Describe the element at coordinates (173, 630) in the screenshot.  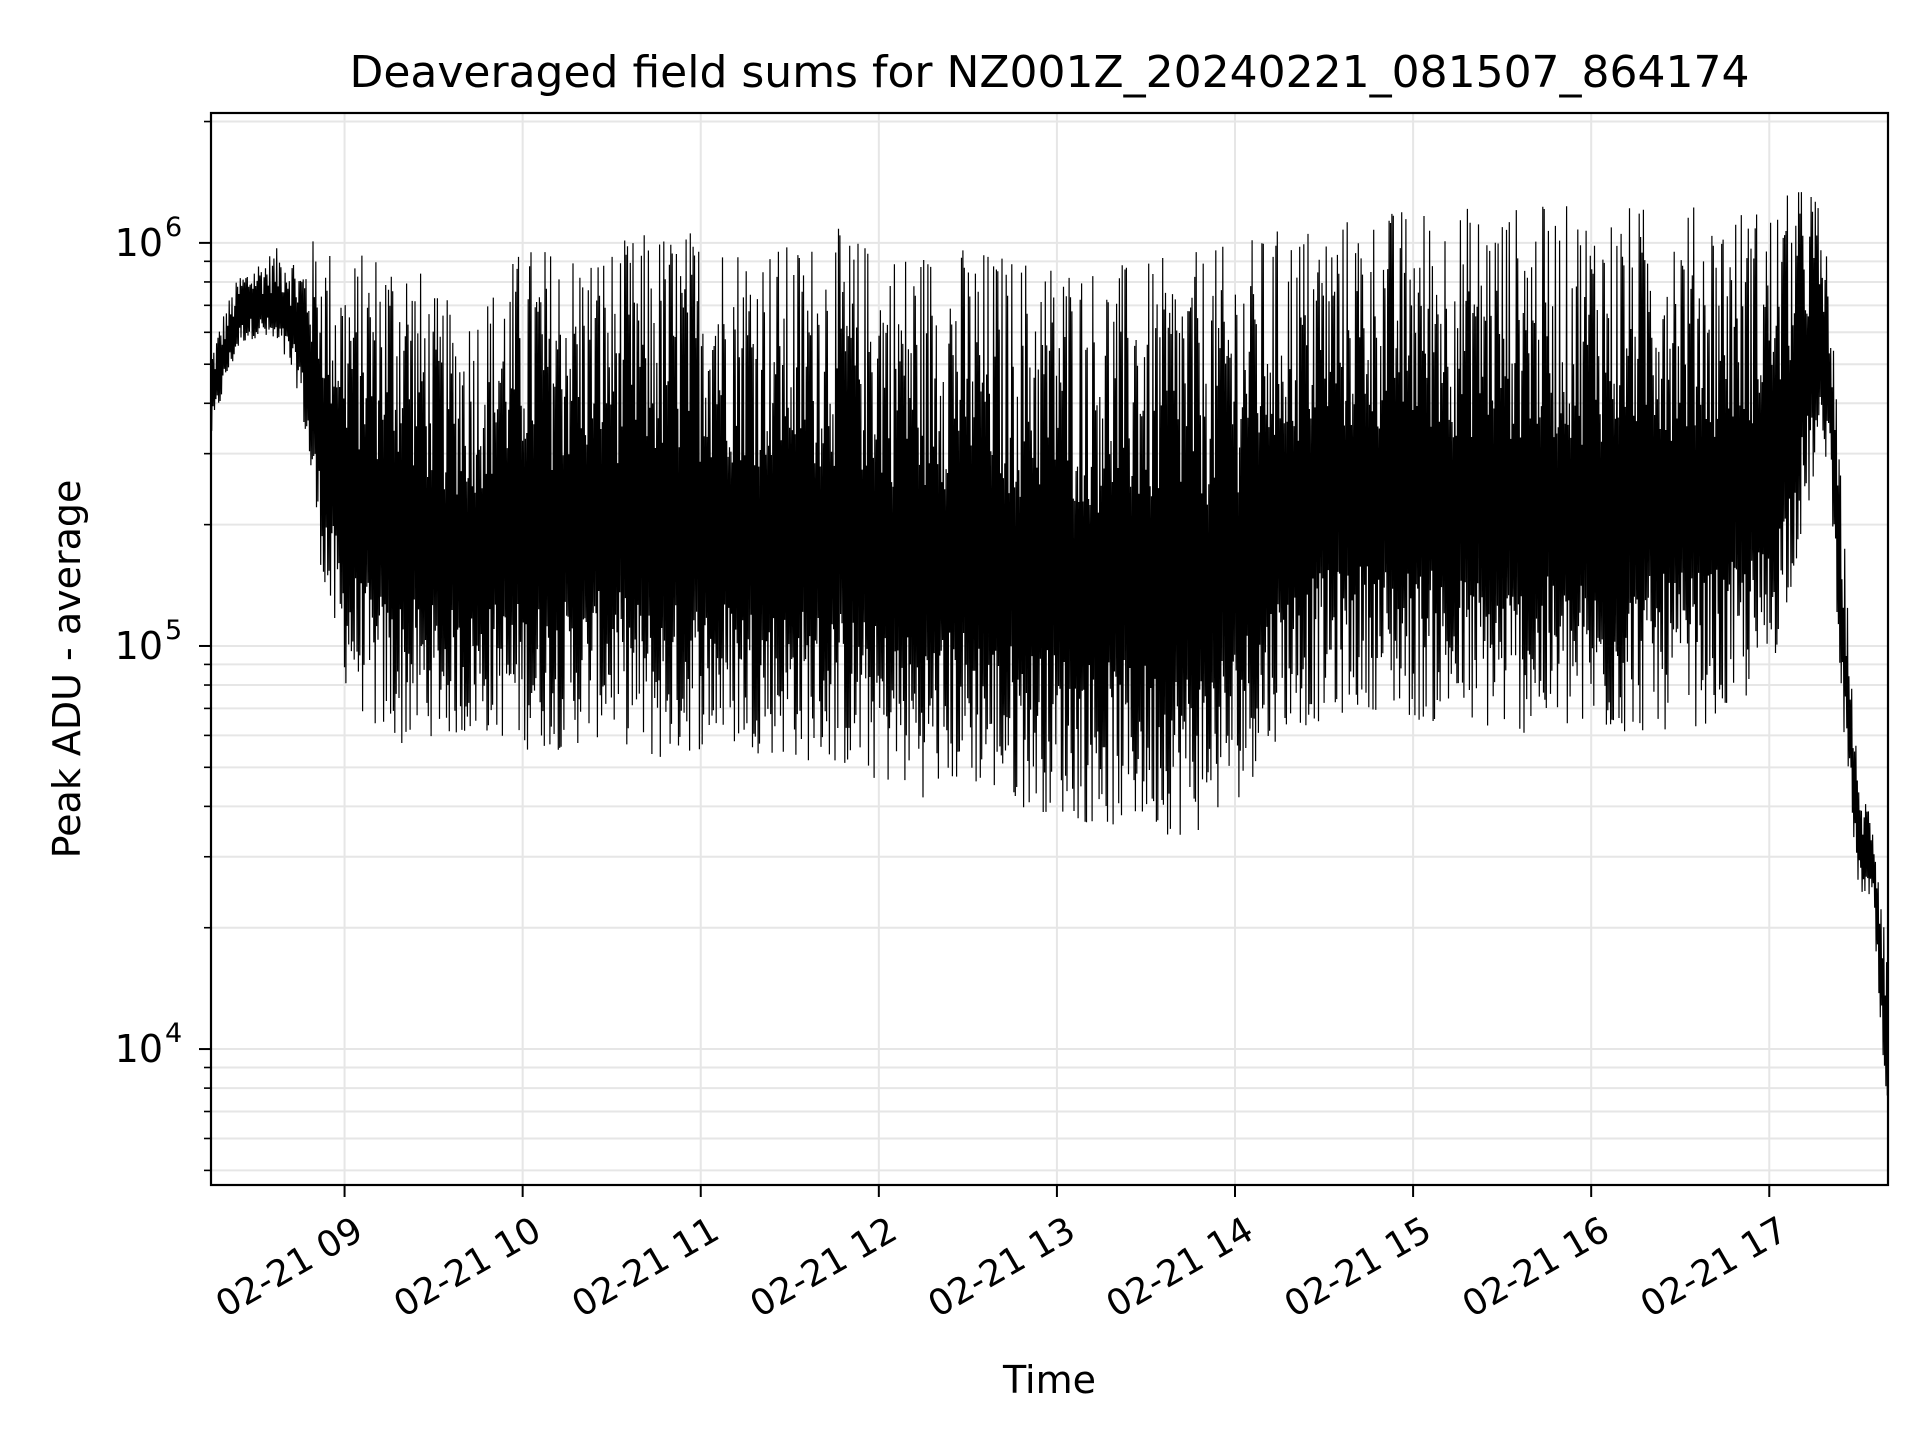
I see `y-tick-label-exponent: 5` at that location.